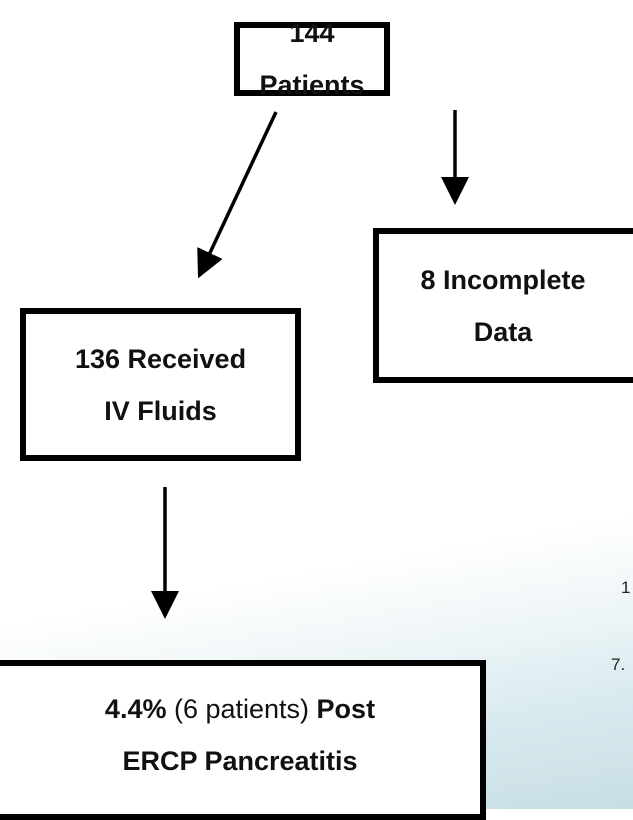 Image resolution: width=633 pixels, height=820 pixels. I want to click on node: 144 Patients, so click(312, 59).